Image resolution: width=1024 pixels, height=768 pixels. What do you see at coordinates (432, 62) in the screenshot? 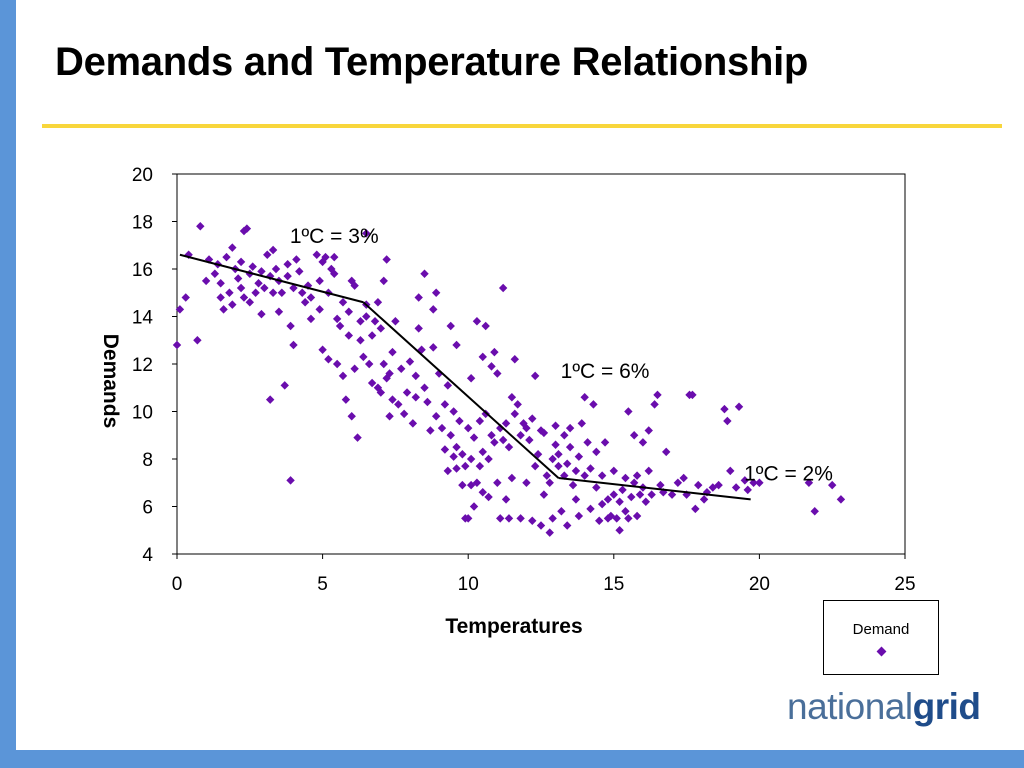
I see `slide-title: Demands and Temperature Relationship` at bounding box center [432, 62].